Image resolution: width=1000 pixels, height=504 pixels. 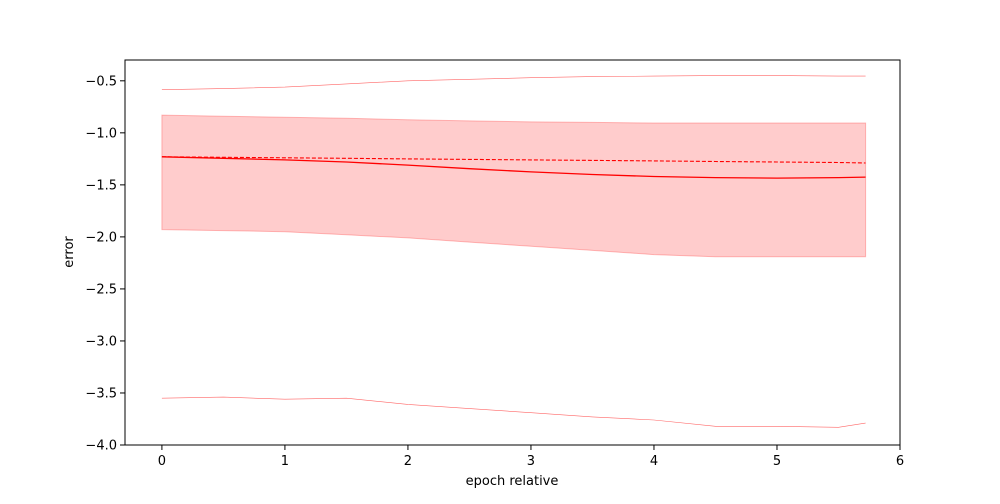 What do you see at coordinates (513, 160) in the screenshot?
I see `series-line-reference` at bounding box center [513, 160].